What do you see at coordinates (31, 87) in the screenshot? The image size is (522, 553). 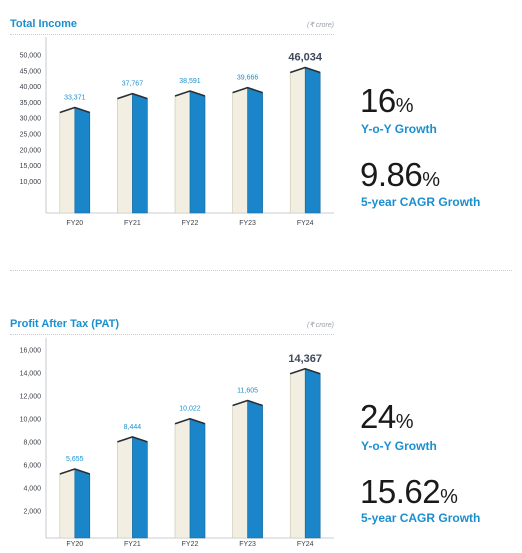 I see `y-tick-label: 40,000` at bounding box center [31, 87].